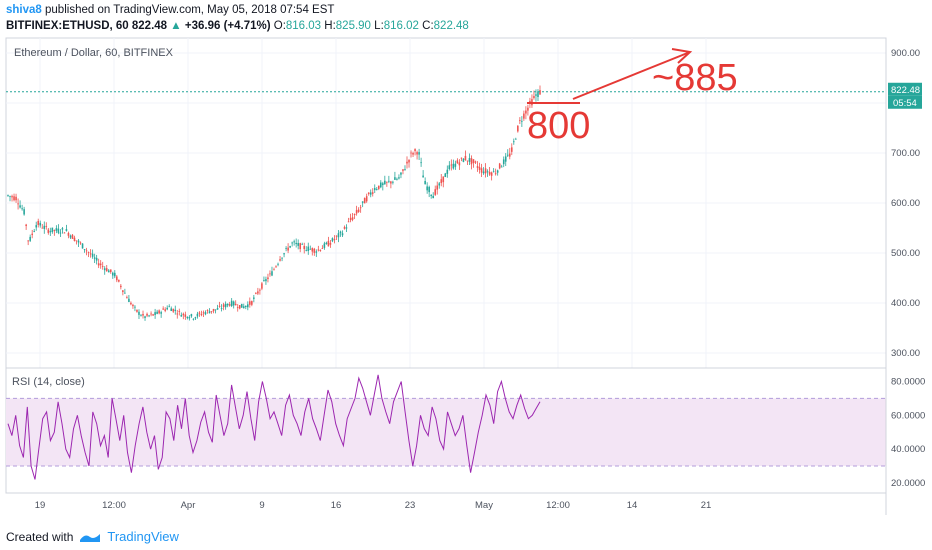  I want to click on last-price: 822.48, so click(149, 26).